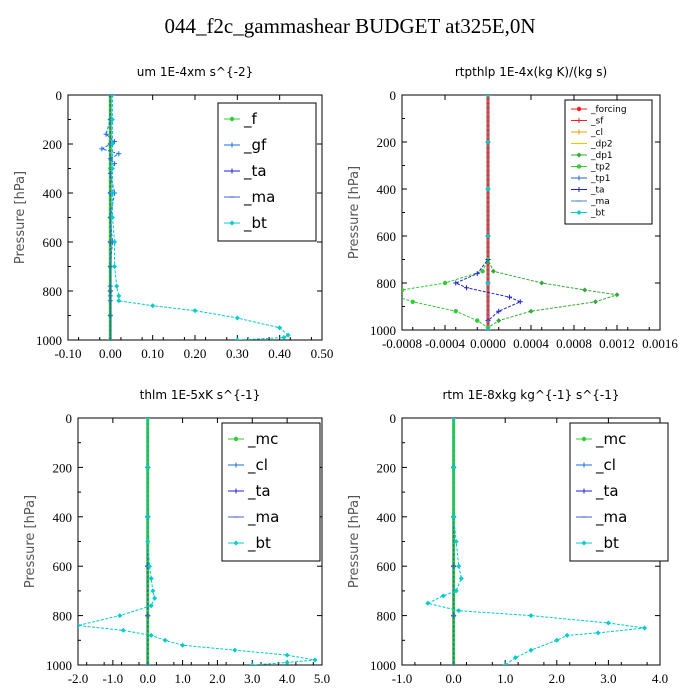 The width and height of the screenshot is (700, 700). Describe the element at coordinates (250, 119) in the screenshot. I see `legend-label: _f` at that location.